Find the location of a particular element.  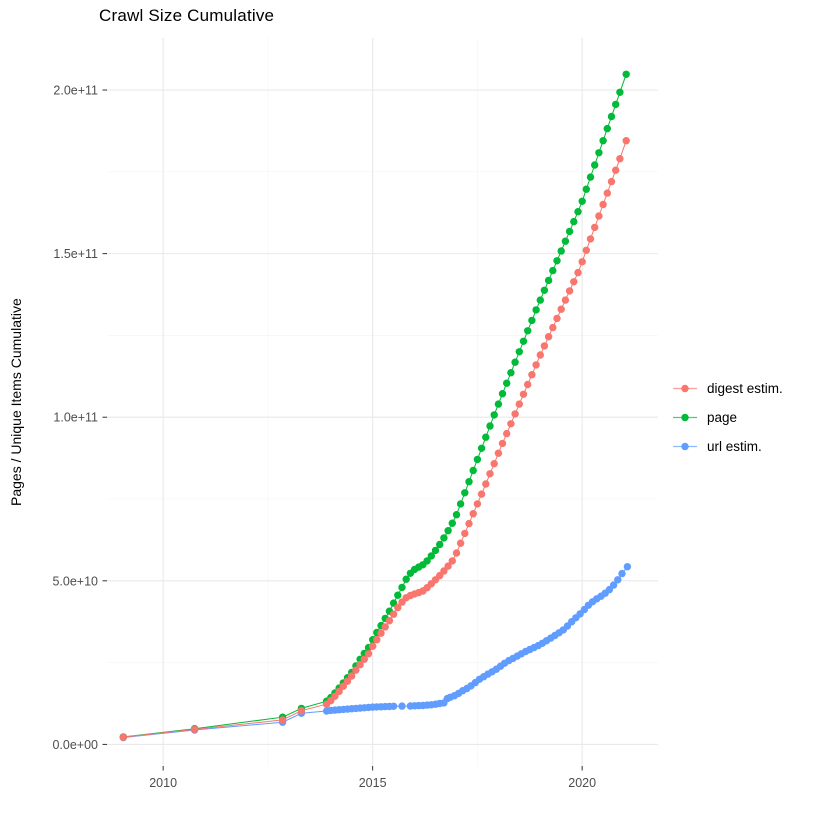

legend-item-url-estim: url estim. is located at coordinates (727, 446).